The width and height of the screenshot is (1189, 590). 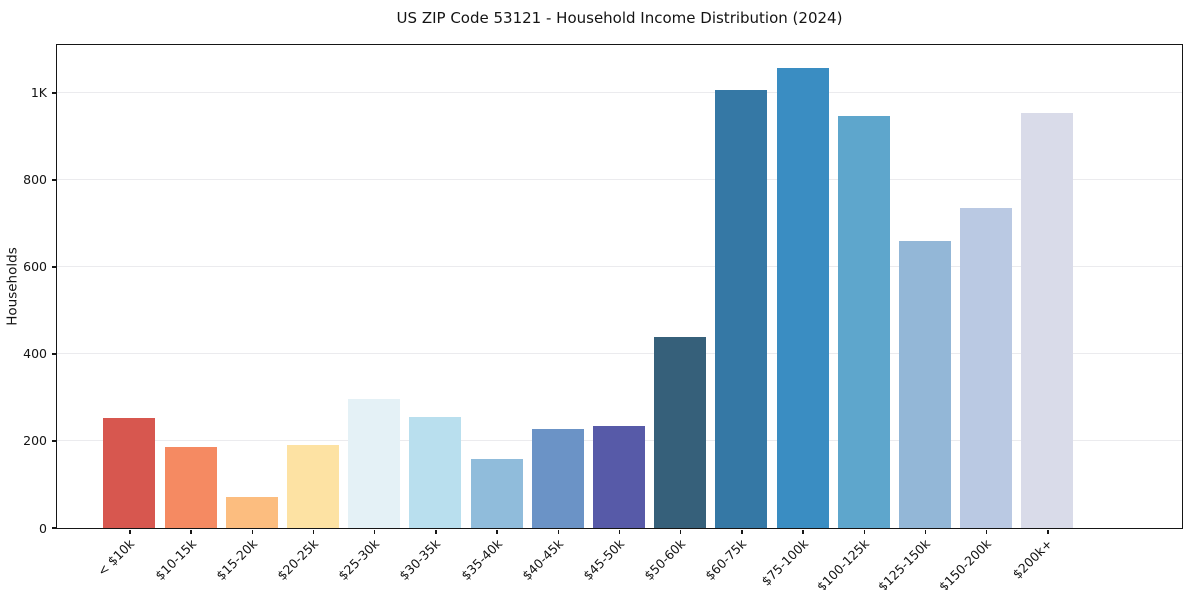 What do you see at coordinates (175, 560) in the screenshot?
I see `x-tick-label: $10-15k` at bounding box center [175, 560].